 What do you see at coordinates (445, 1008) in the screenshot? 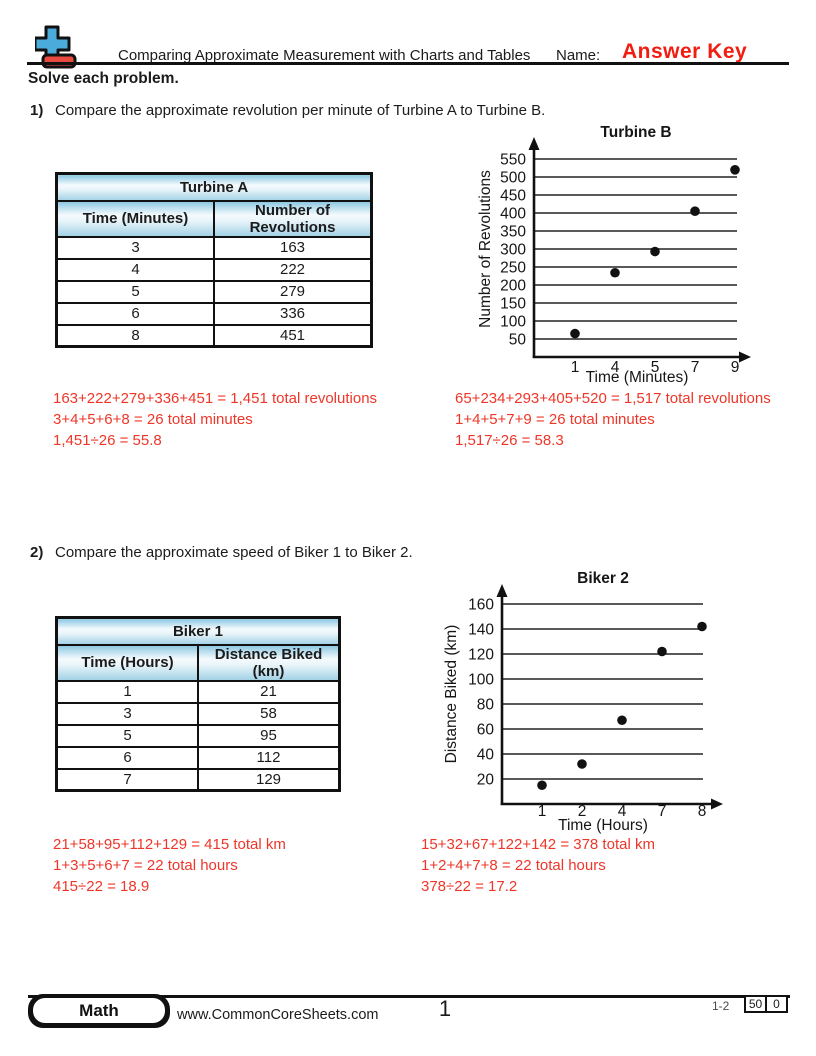
I see `page-number: 1` at bounding box center [445, 1008].